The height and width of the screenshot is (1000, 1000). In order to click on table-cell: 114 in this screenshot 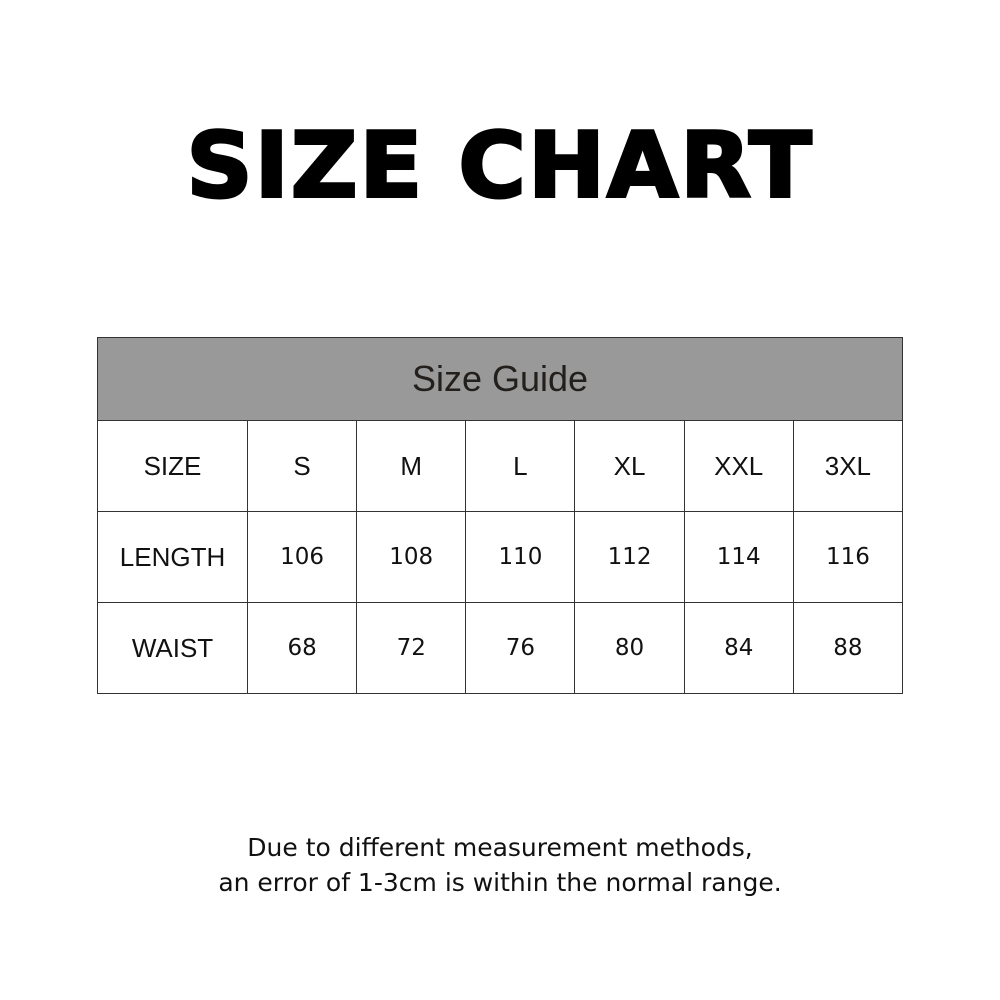, I will do `click(738, 557)`.